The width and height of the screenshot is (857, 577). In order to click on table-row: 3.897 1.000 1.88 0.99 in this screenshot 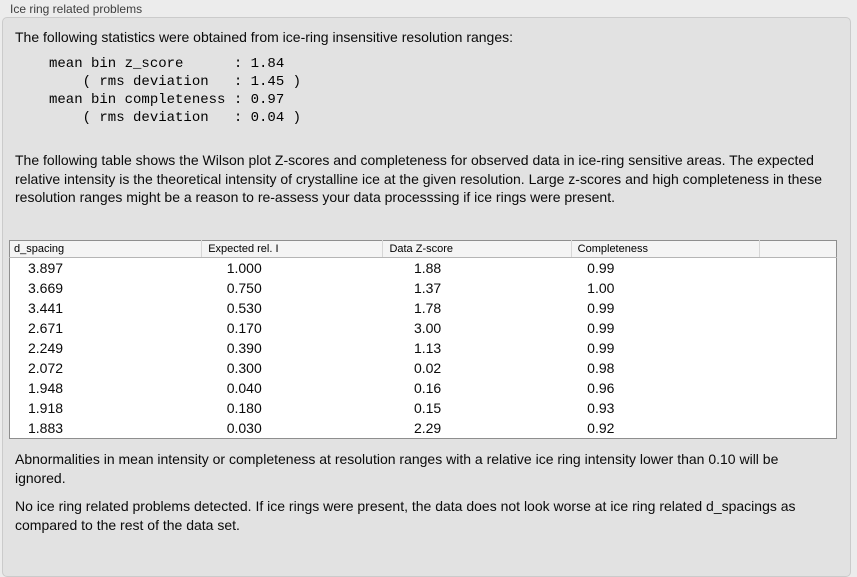, I will do `click(423, 268)`.